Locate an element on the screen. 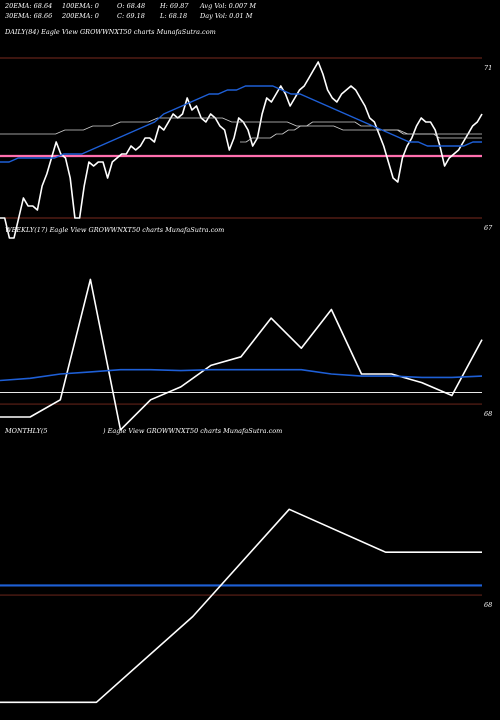  y-tick-label-1-1: 71 is located at coordinates (488, 68).